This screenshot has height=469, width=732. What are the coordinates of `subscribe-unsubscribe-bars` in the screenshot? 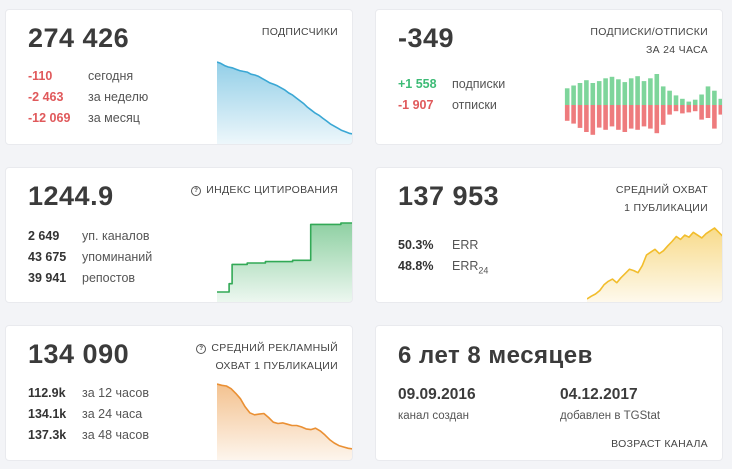 It's located at (643, 104).